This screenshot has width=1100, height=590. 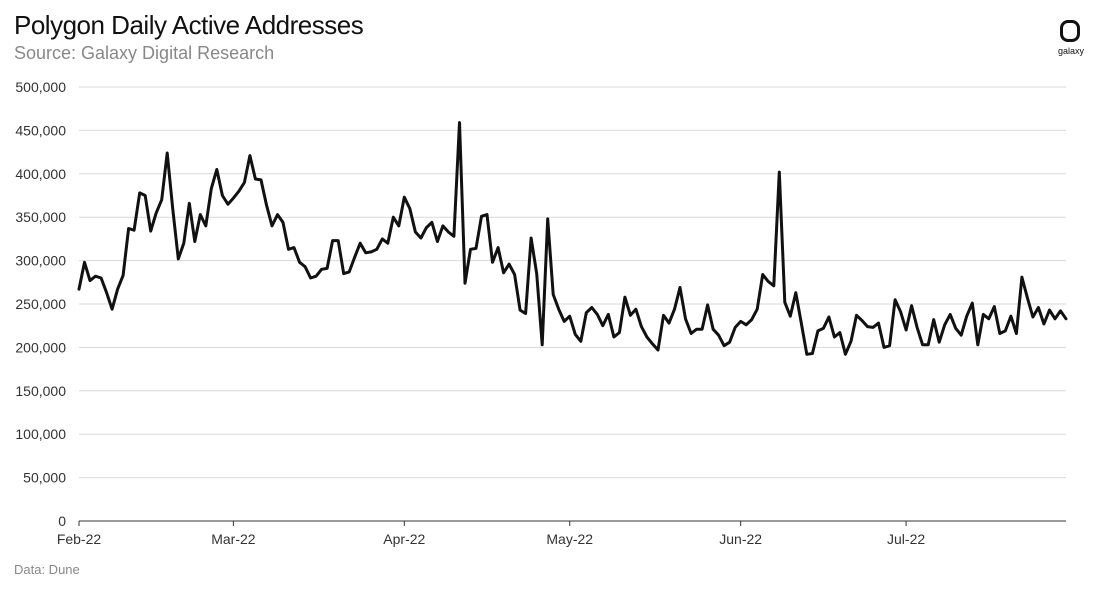 I want to click on y-tick-label: 250,000, so click(x=40, y=304).